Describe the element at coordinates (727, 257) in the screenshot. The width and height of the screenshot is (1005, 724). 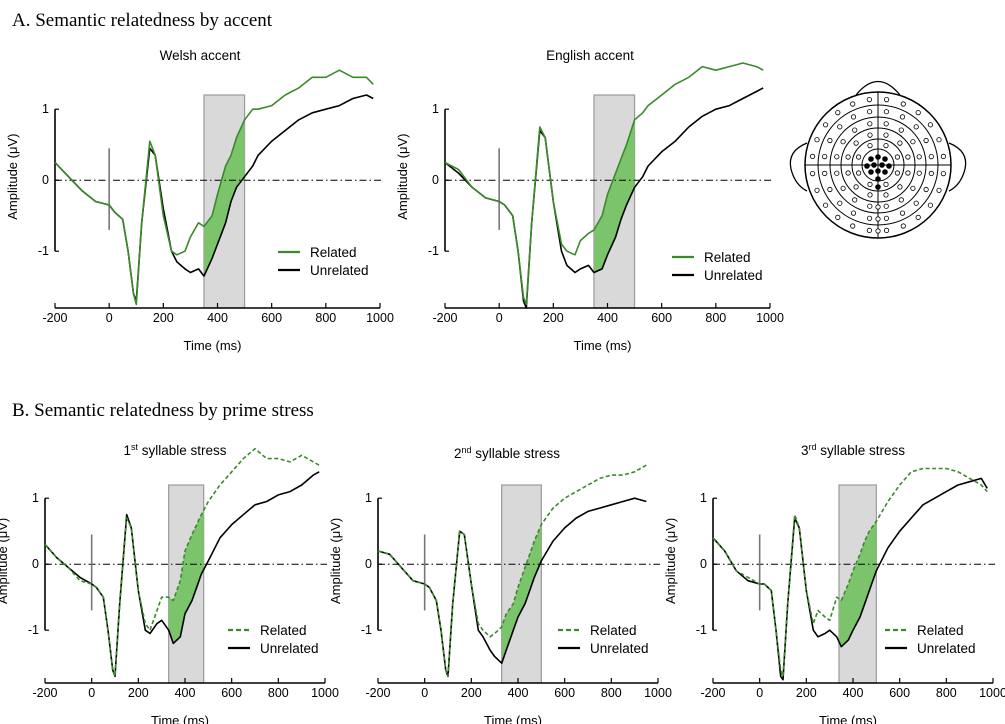
I see `legend-related-label: Related` at that location.